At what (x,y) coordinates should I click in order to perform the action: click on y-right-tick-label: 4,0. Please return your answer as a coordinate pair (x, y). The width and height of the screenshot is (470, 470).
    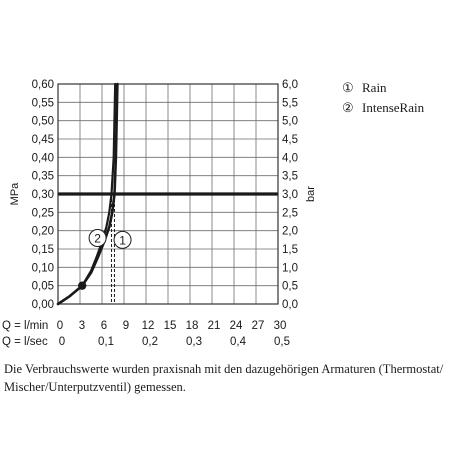
    Looking at the image, I should click on (290, 158).